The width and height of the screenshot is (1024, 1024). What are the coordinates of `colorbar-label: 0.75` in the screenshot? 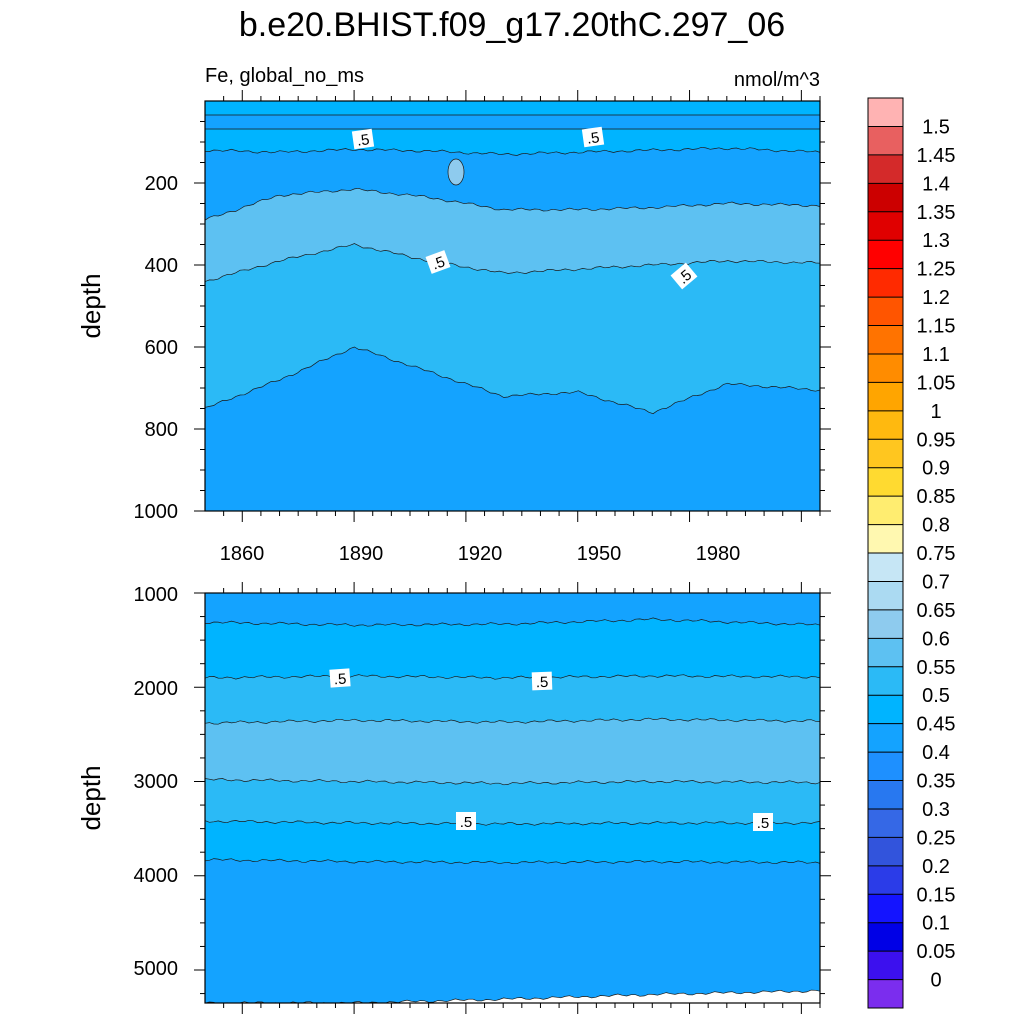 It's located at (936, 554).